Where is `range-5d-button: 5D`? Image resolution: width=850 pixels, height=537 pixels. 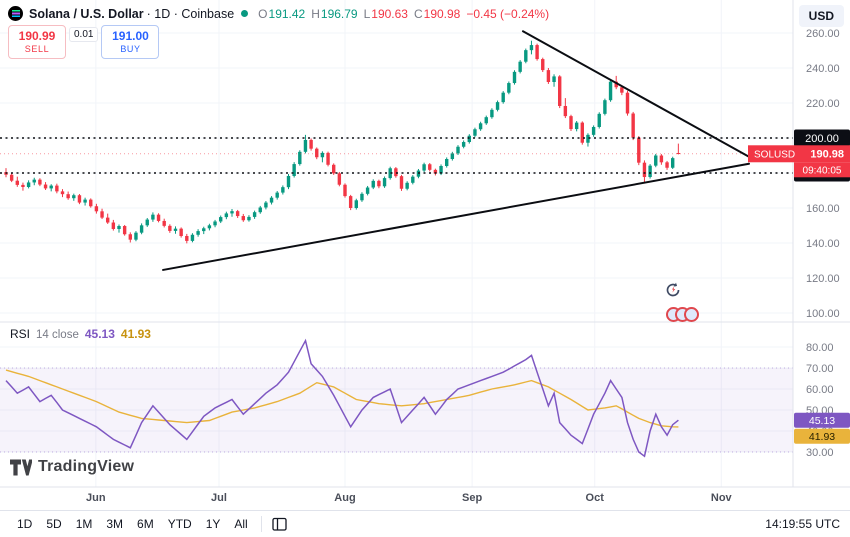
range-5d-button: 5D is located at coordinates (54, 524).